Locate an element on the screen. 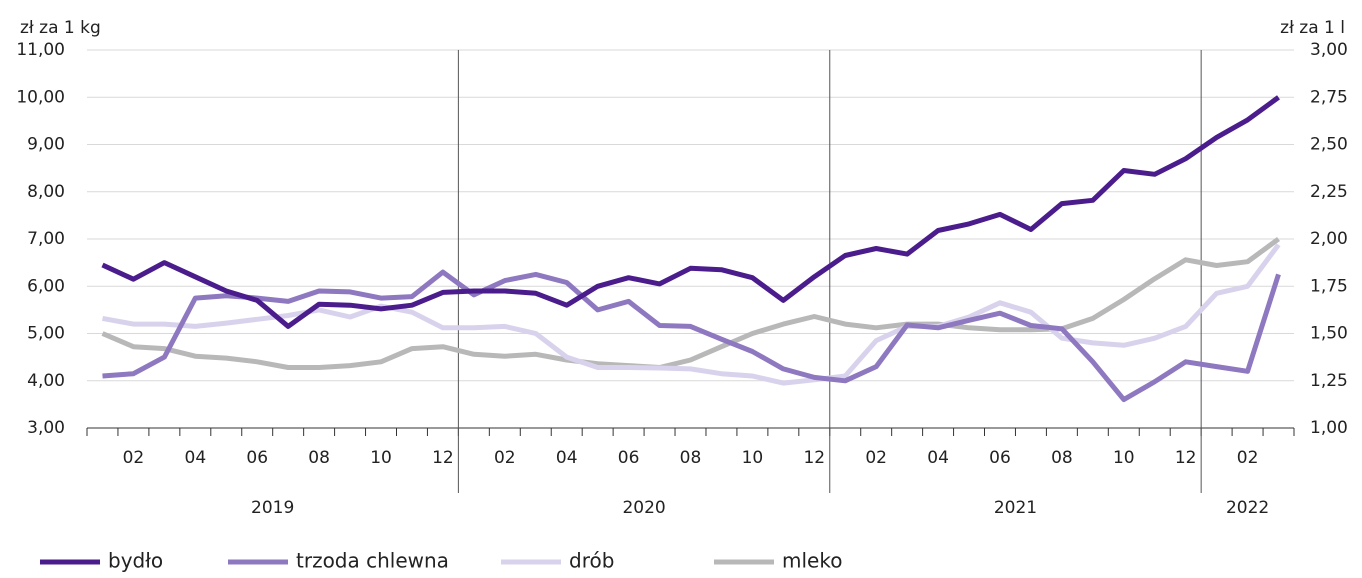 The height and width of the screenshot is (578, 1362). y2-axis-title: zł za 1 l is located at coordinates (1312, 28).